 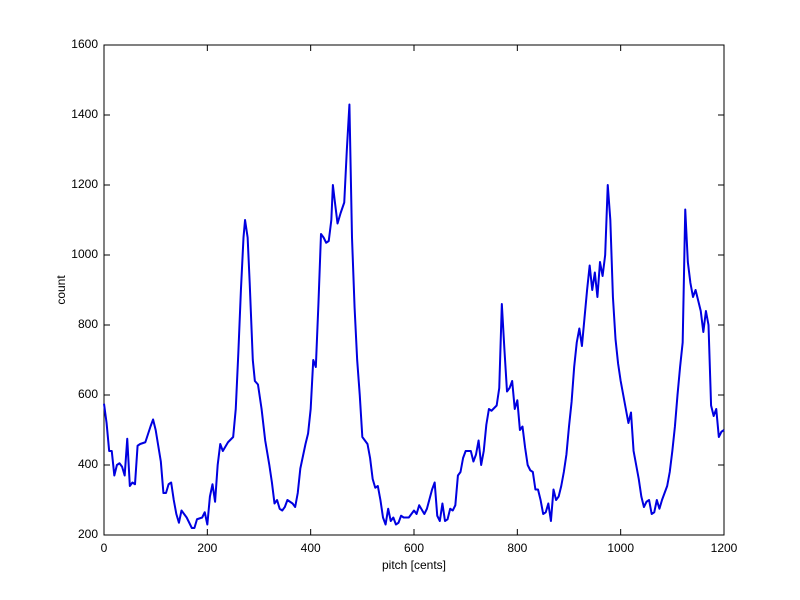 I want to click on x-tick-label: 200, so click(x=207, y=548).